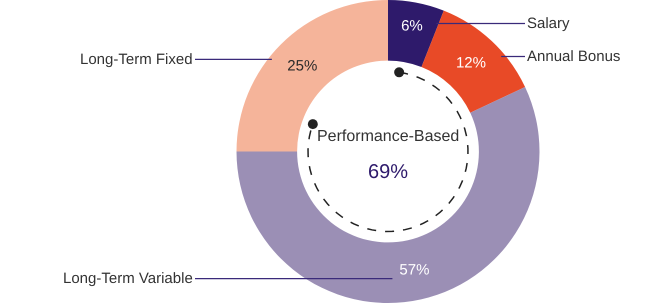 This screenshot has height=303, width=648. I want to click on text: Performance-Based, so click(388, 136).